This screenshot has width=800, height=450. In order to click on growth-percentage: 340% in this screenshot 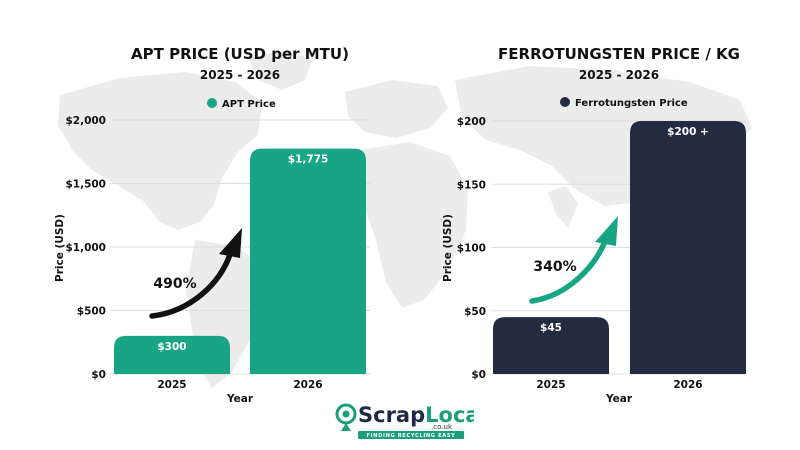, I will do `click(554, 267)`.